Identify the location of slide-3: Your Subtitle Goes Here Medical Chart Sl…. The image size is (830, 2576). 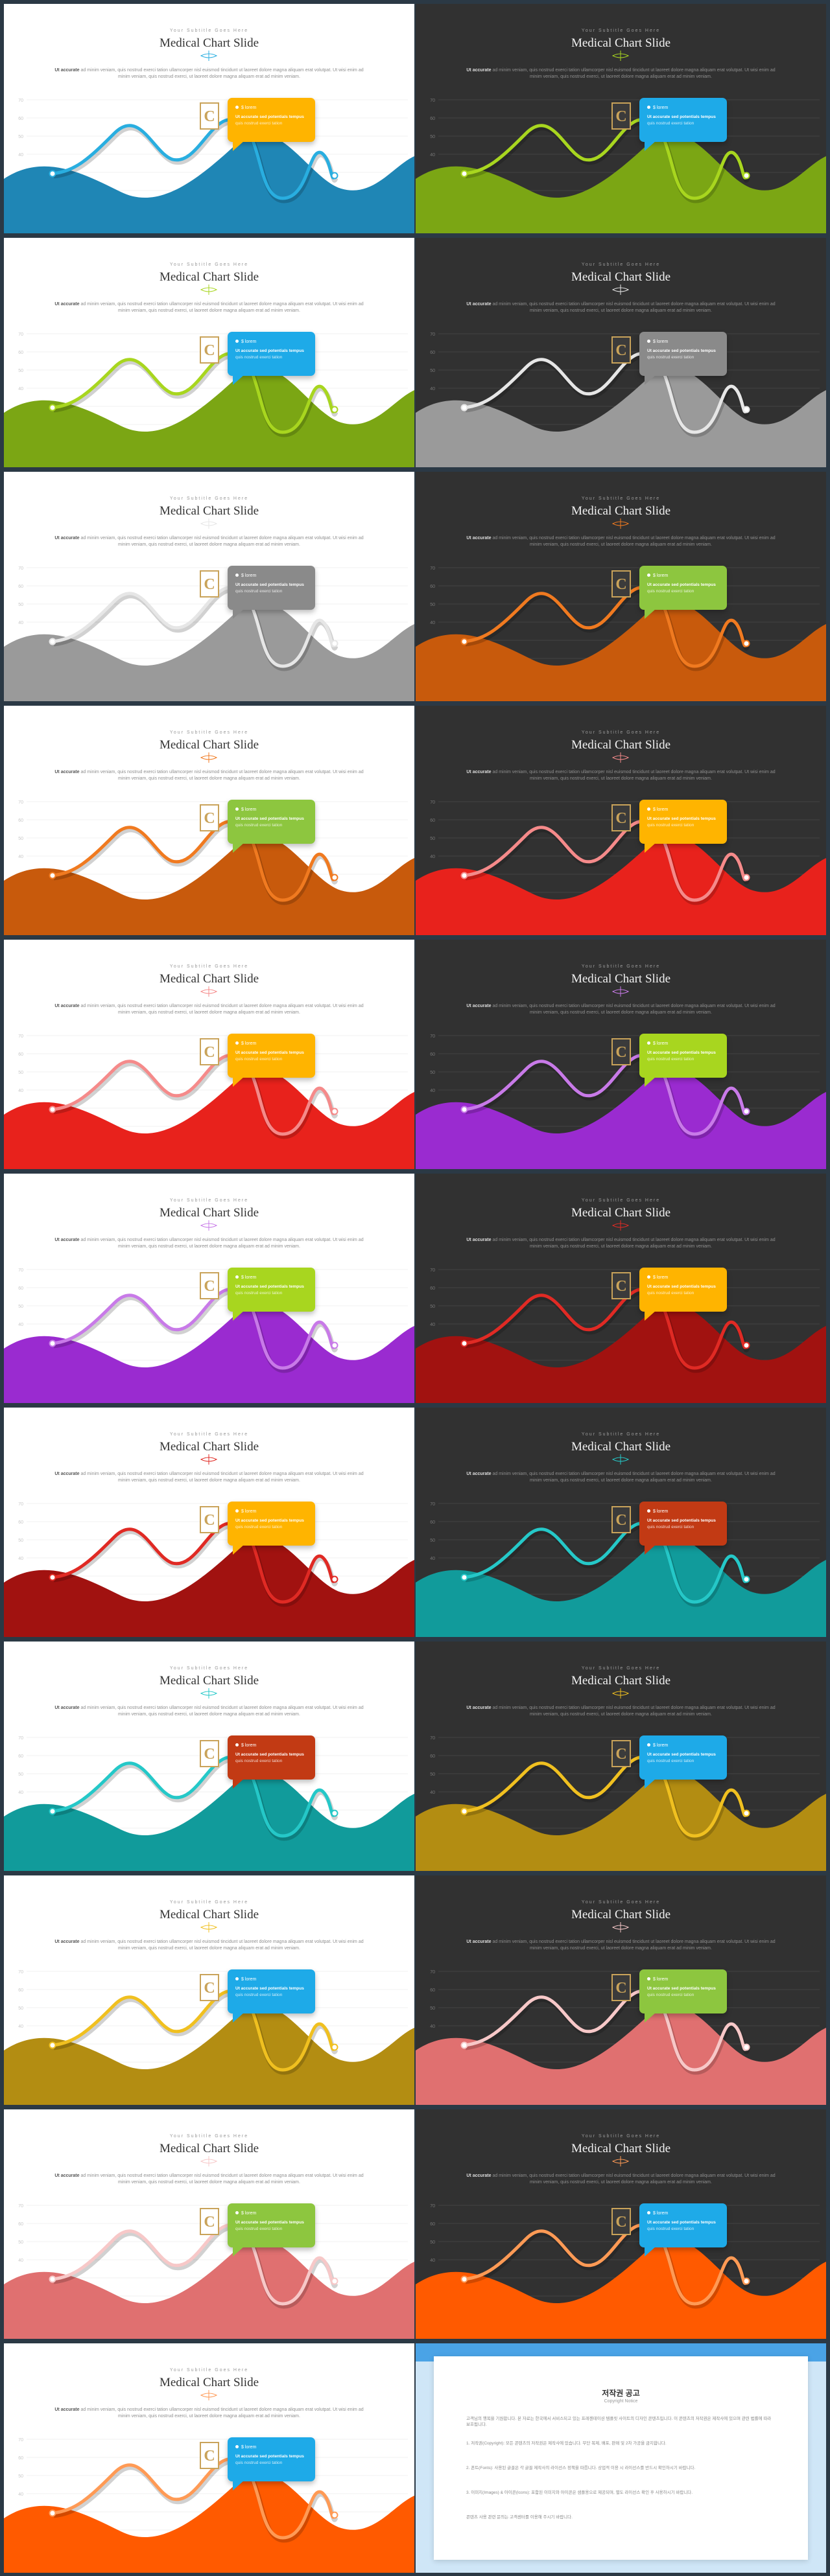
(209, 353).